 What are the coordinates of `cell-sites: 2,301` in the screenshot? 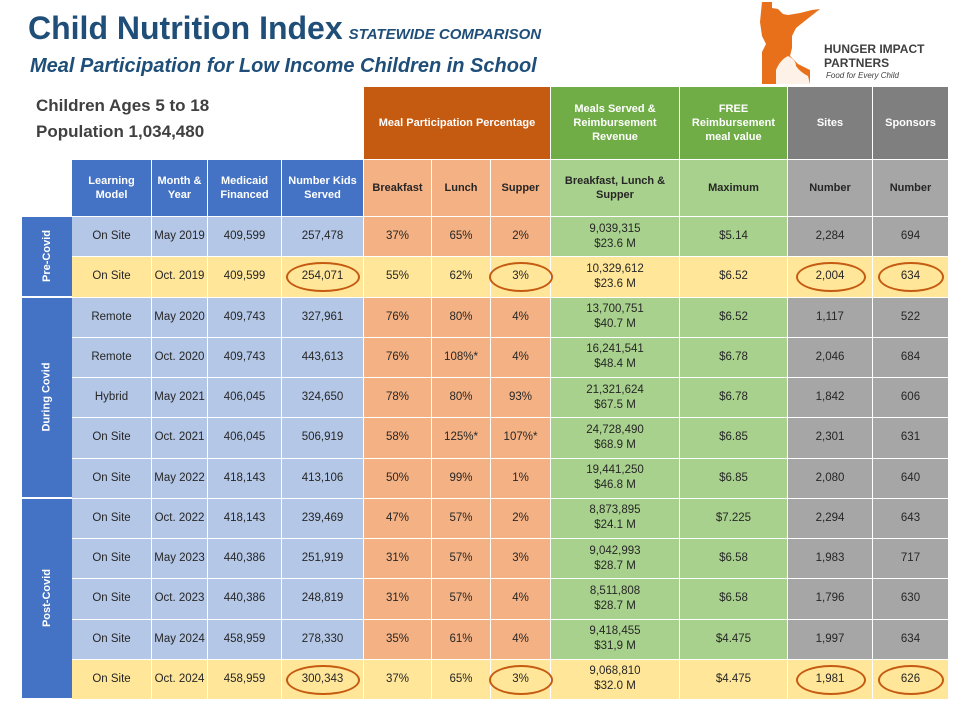 It's located at (830, 438).